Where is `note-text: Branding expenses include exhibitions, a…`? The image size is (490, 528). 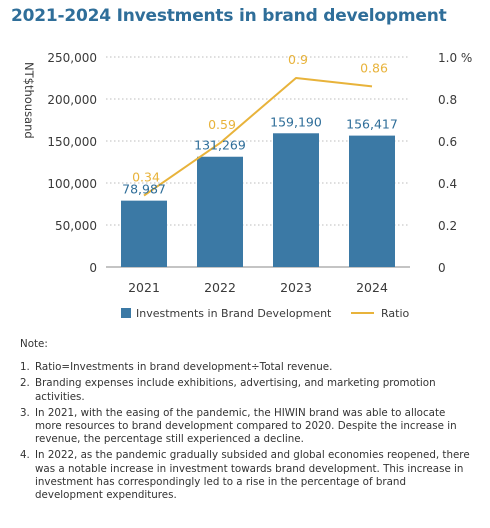
note-text: Branding expenses include exhibitions, a… is located at coordinates (235, 390).